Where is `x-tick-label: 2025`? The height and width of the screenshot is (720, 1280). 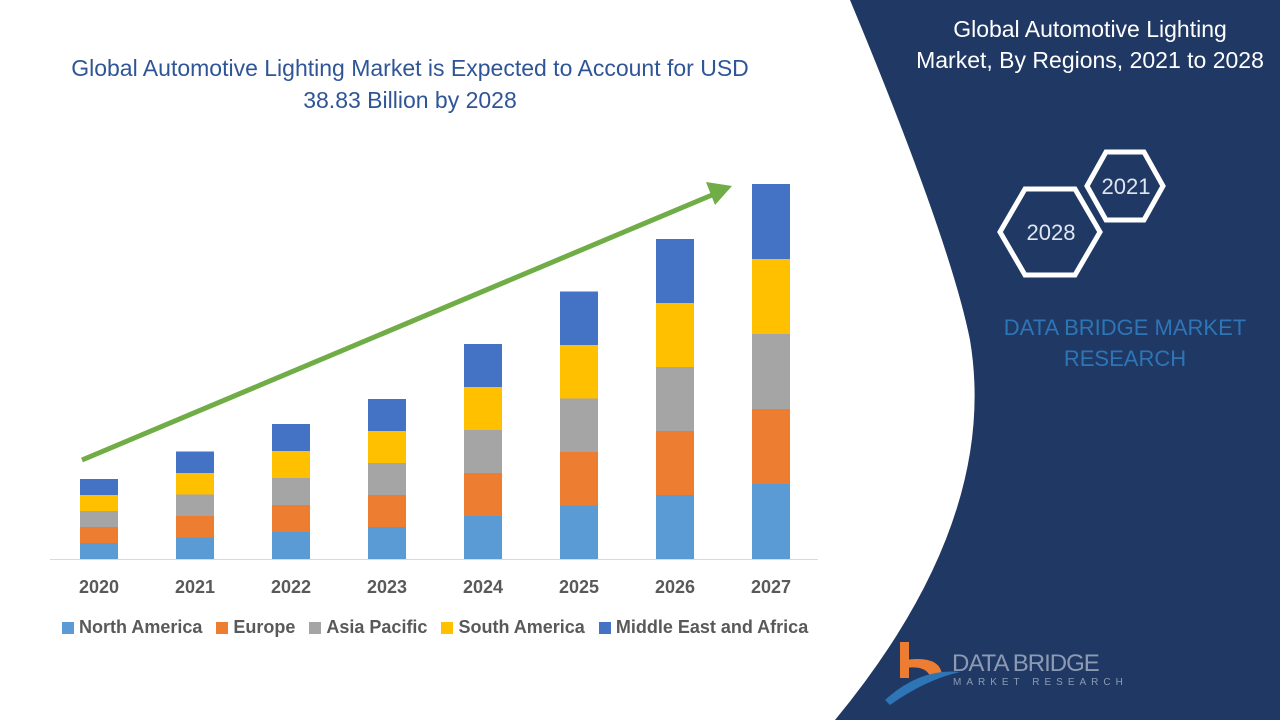 x-tick-label: 2025 is located at coordinates (579, 587).